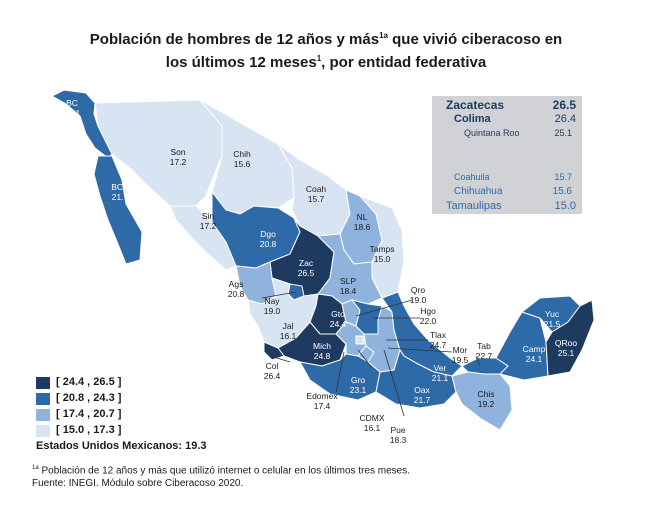  I want to click on rank-bottom-2-state: Chihuahua, so click(478, 191).